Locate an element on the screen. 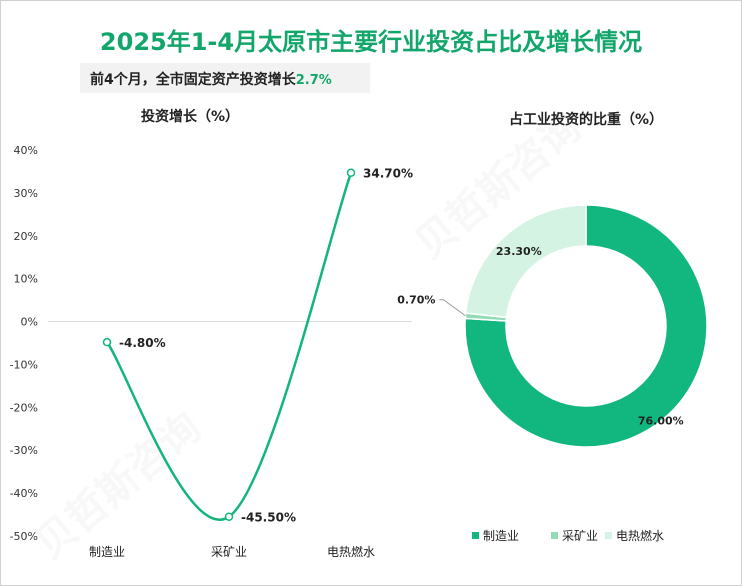 The width and height of the screenshot is (742, 586). y-tick-label: -50% is located at coordinates (24, 536).